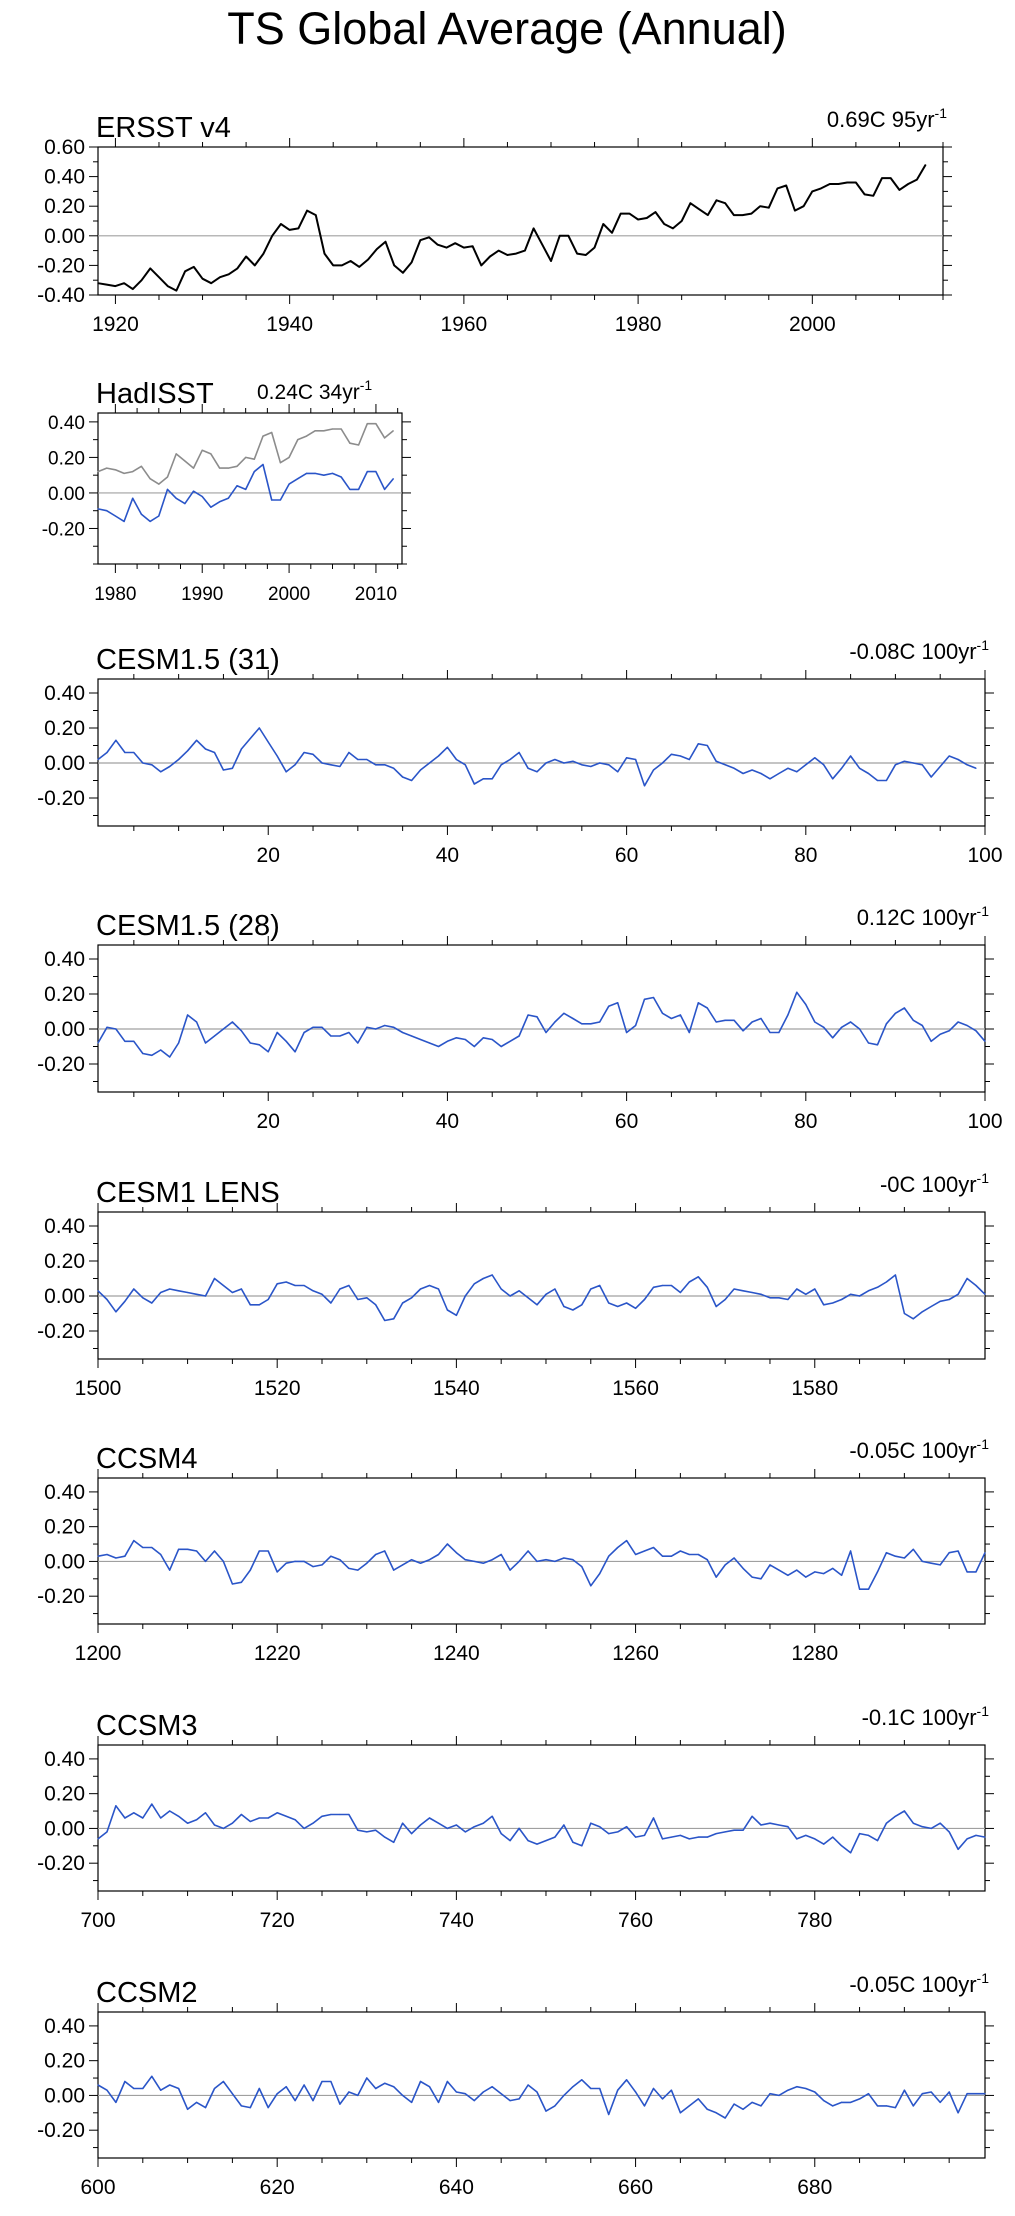 The width and height of the screenshot is (1015, 2216). I want to click on x-tick-label: 660, so click(635, 2187).